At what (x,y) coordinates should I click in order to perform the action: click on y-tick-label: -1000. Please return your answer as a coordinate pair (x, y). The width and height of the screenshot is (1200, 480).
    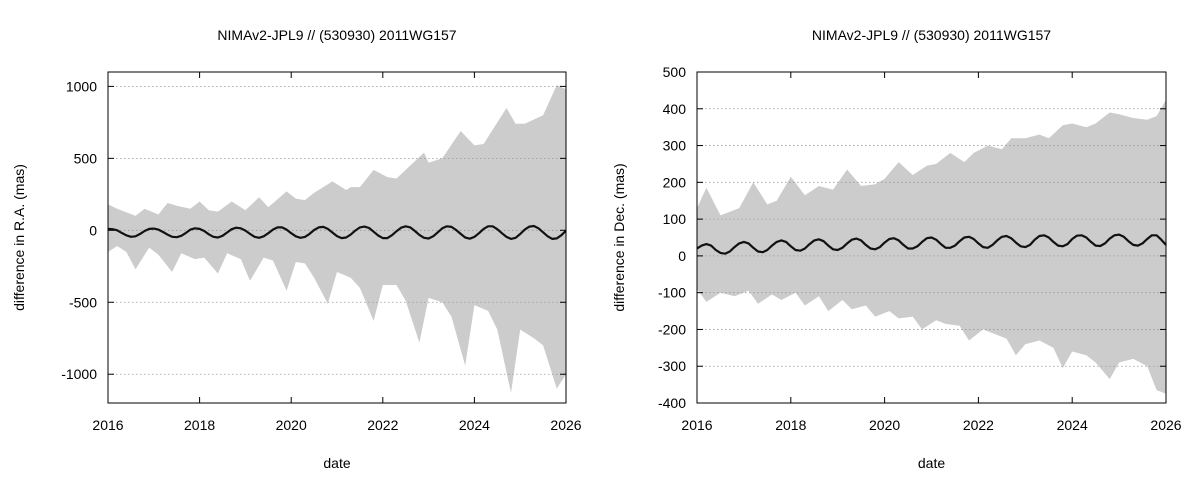
    Looking at the image, I should click on (79, 374).